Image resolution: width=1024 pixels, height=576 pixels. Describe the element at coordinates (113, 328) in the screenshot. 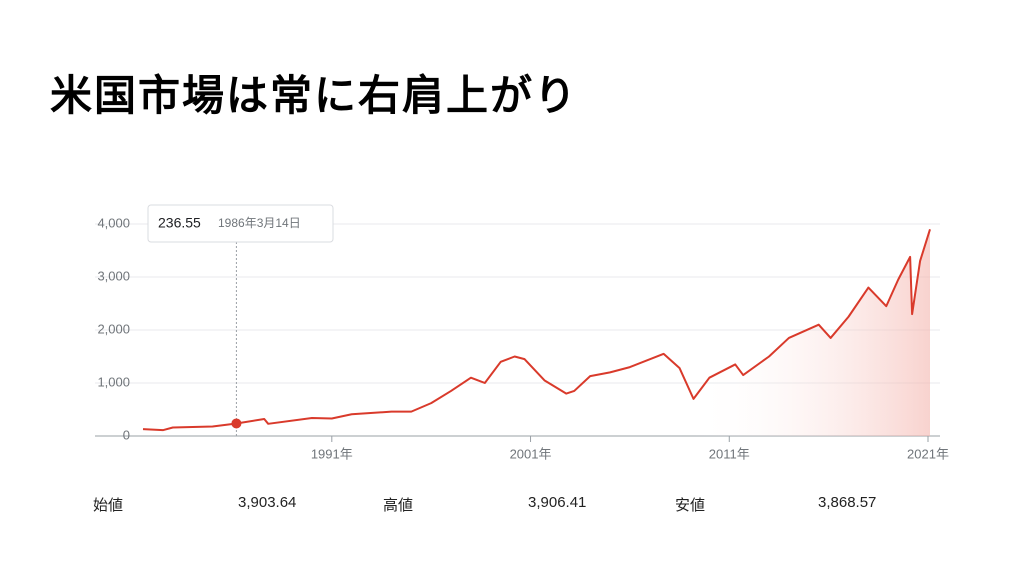

I see `y-tick-label: 2,000` at that location.